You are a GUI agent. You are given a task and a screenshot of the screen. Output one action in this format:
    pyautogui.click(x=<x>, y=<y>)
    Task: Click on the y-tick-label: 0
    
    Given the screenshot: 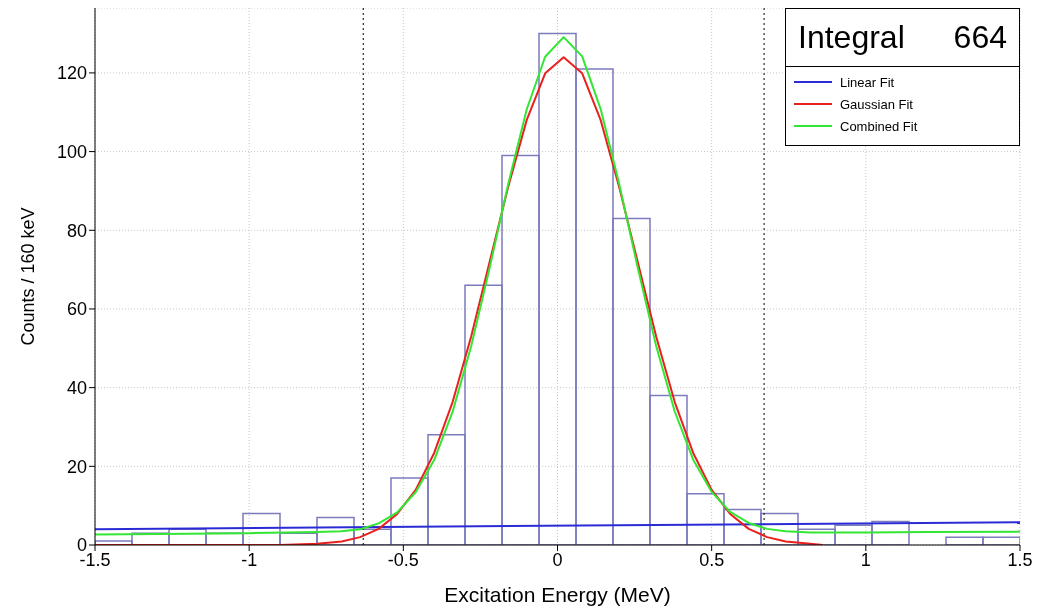 What is the action you would take?
    pyautogui.click(x=81, y=545)
    